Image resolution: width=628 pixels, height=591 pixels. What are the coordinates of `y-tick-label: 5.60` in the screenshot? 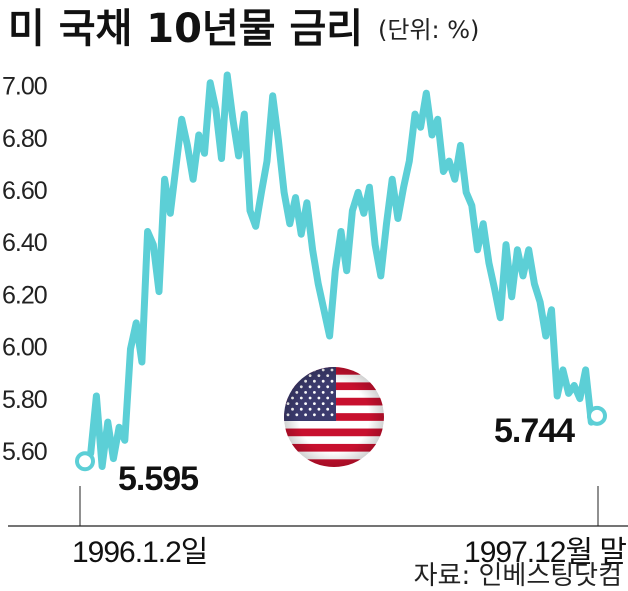 It's located at (24, 452).